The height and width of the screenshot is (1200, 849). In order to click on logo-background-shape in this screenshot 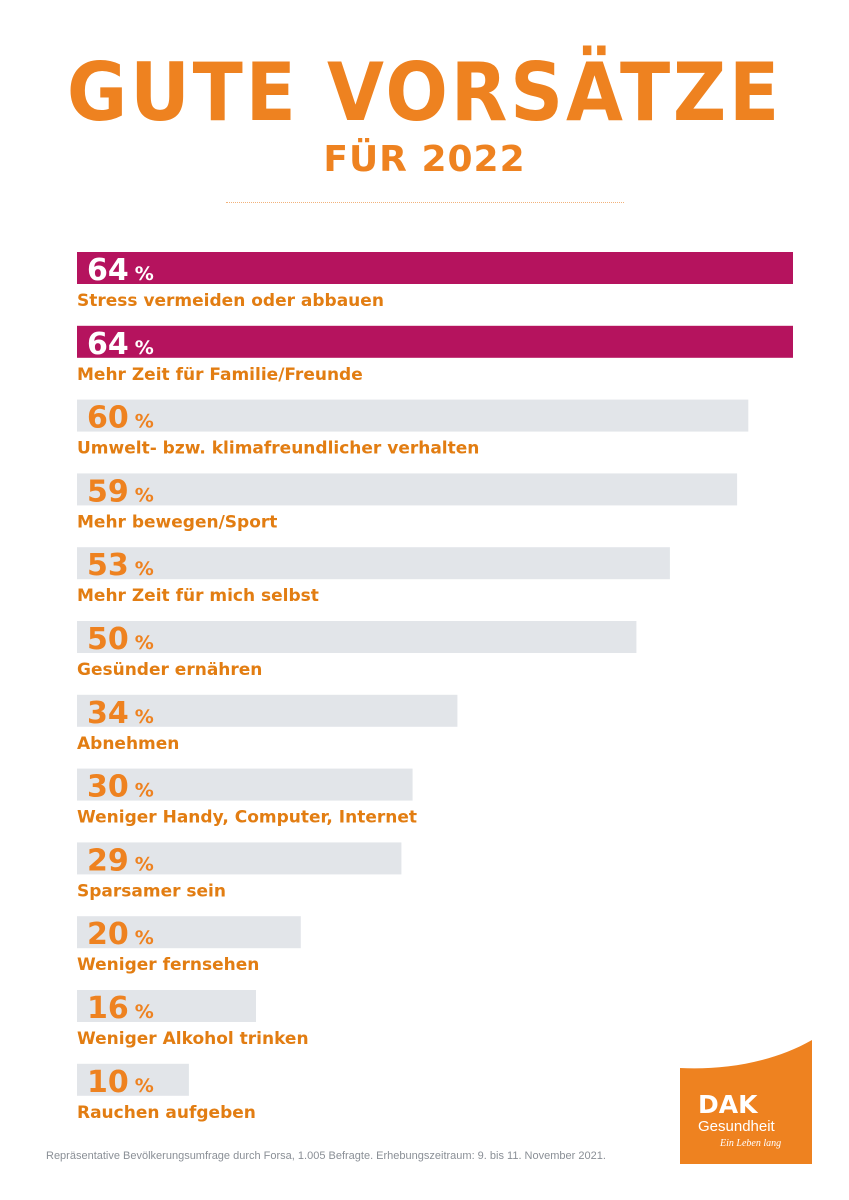, I will do `click(746, 1102)`.